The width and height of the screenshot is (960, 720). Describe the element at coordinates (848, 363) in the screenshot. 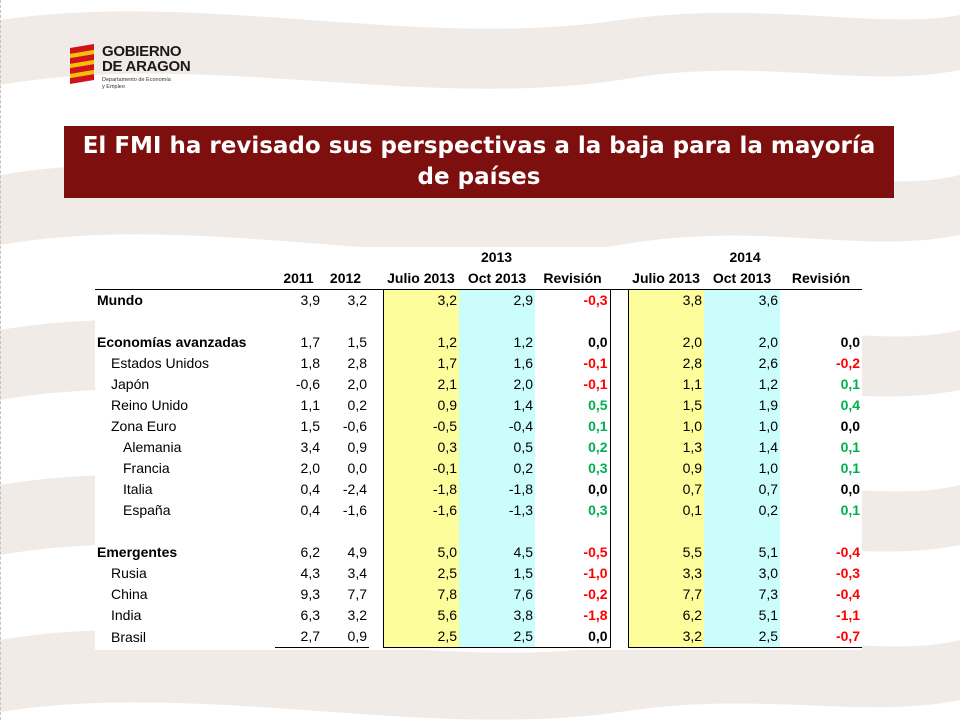

I see `revision-2014-cell: -0,2` at that location.